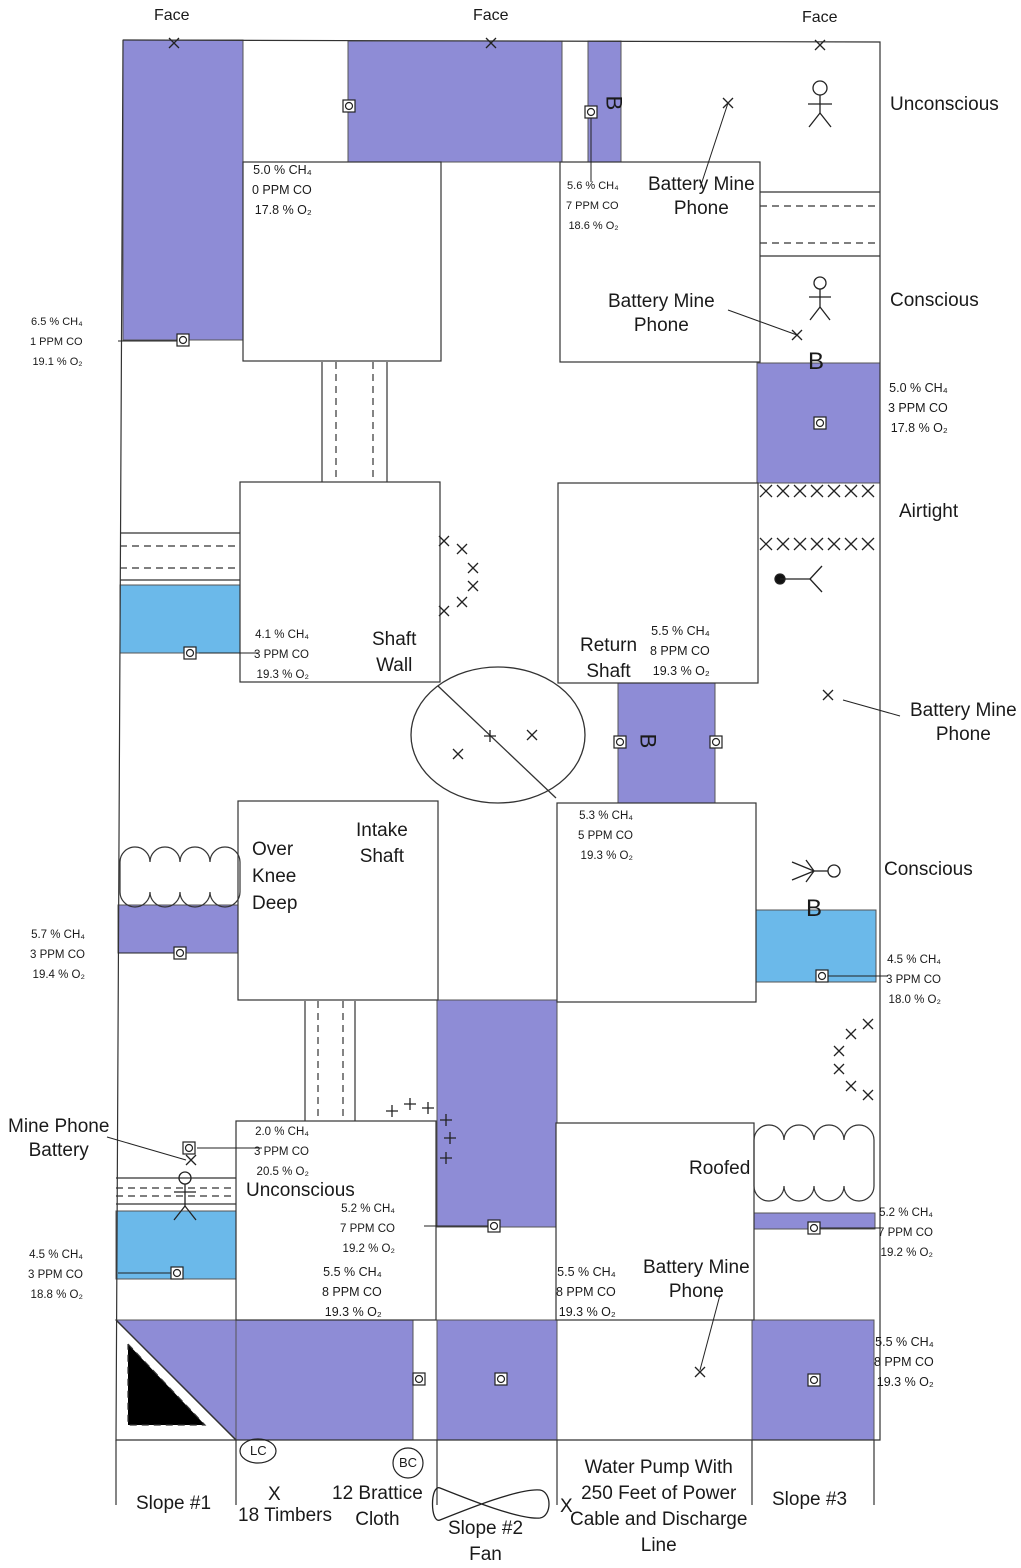 The width and height of the screenshot is (1021, 1568). What do you see at coordinates (929, 511) in the screenshot?
I see `status-airtight: Airtight` at bounding box center [929, 511].